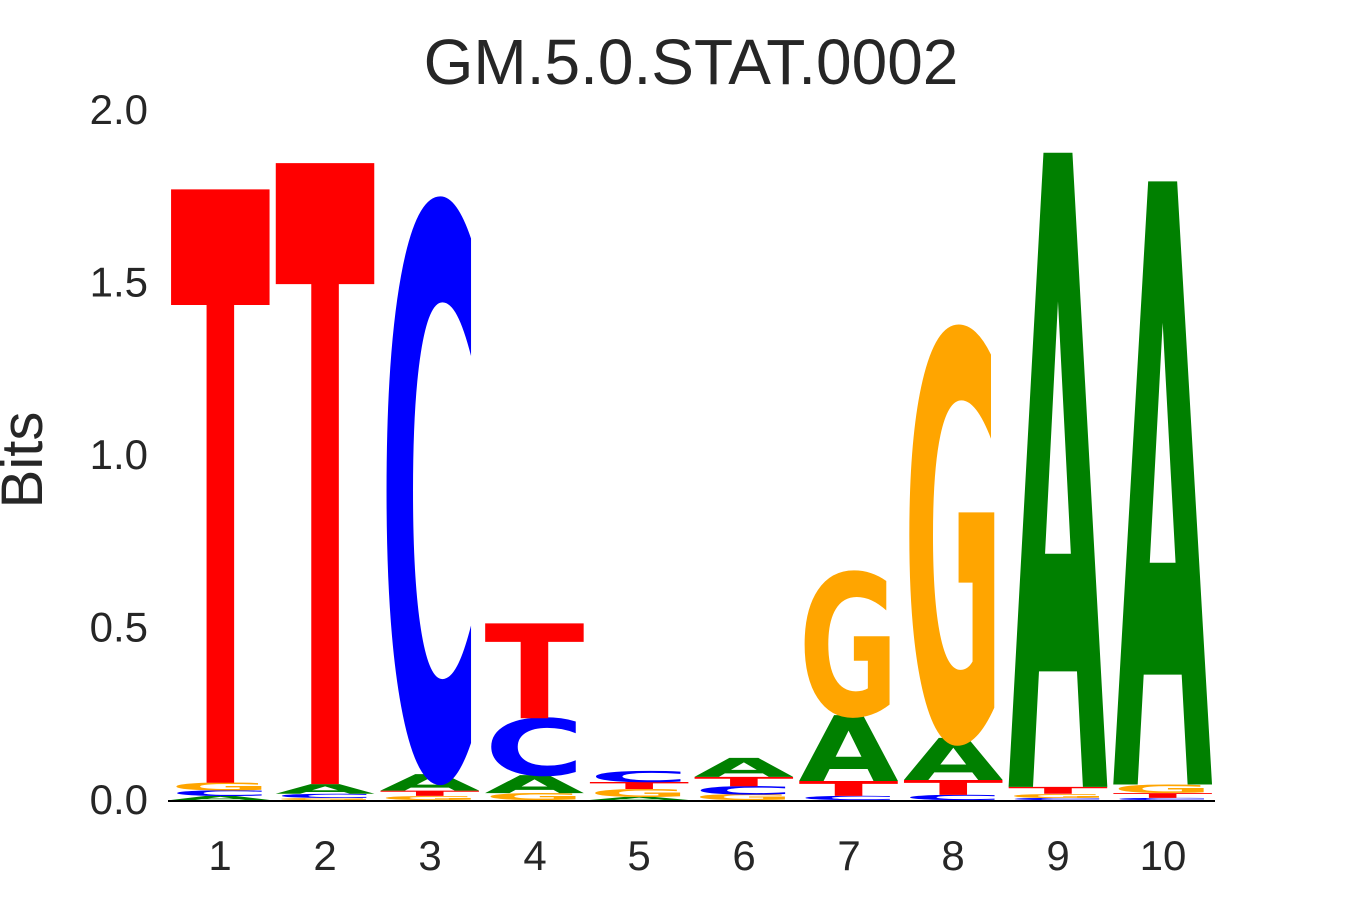 The height and width of the screenshot is (900, 1350). I want to click on logo-letter-pos9-T: T, so click(1058, 790).